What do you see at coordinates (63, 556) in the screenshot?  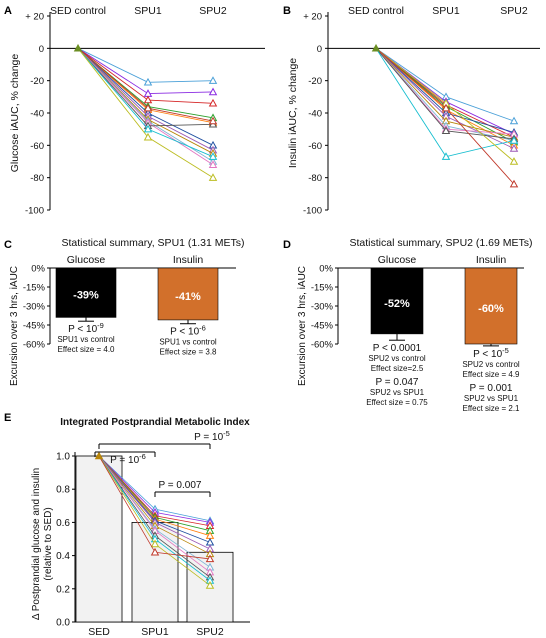 I see `y-tick-label: 0.4` at bounding box center [63, 556].